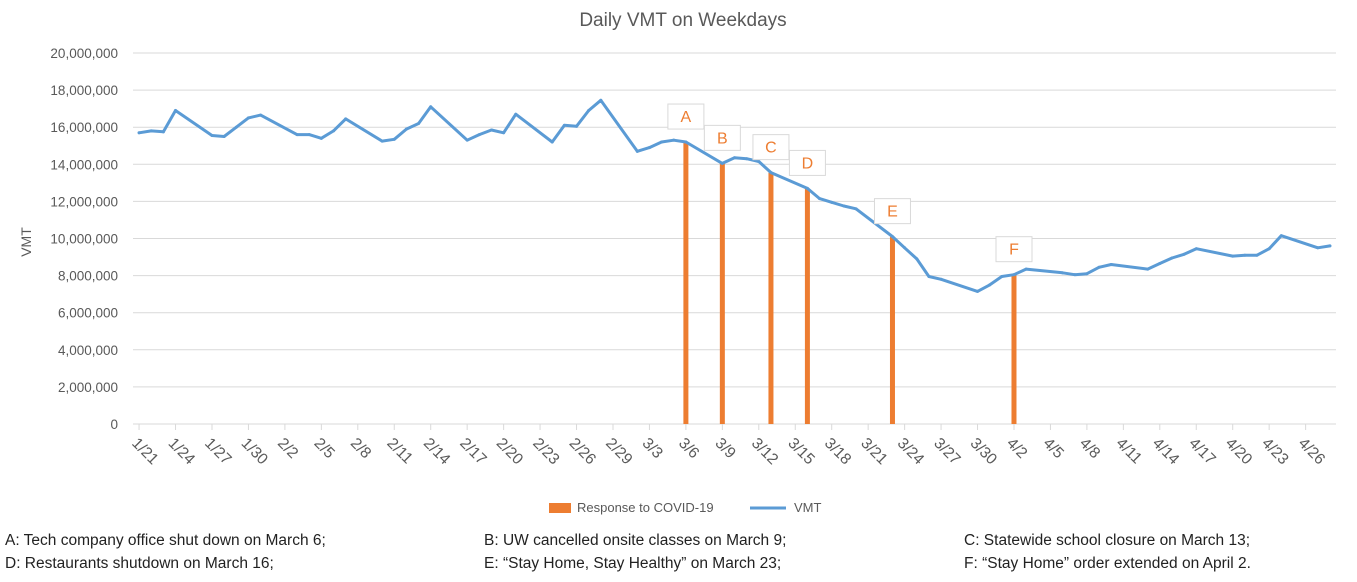 The image size is (1357, 582). I want to click on x-tick-label: 3/12, so click(764, 451).